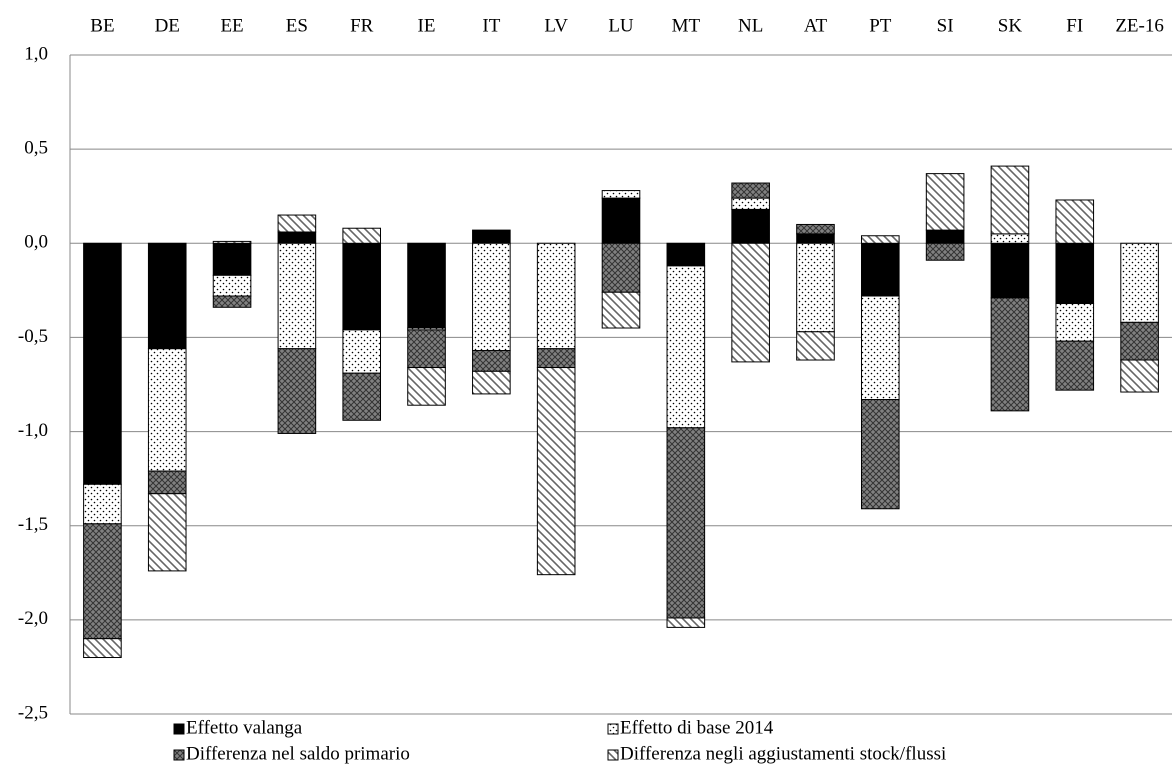 This screenshot has height=779, width=1174. I want to click on x-tick-label: FR, so click(362, 25).